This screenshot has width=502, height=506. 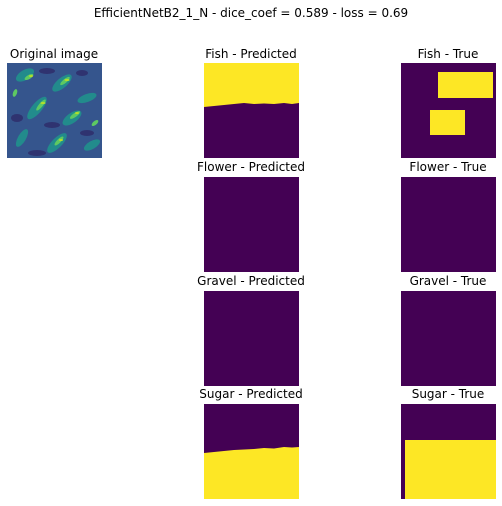 What do you see at coordinates (54, 54) in the screenshot?
I see `original-image-title: Original image` at bounding box center [54, 54].